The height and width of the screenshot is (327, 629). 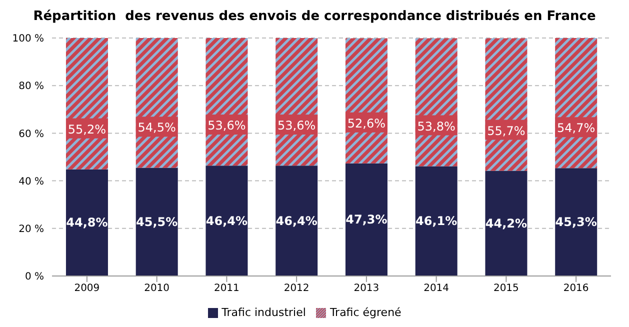 I want to click on data-label: 53,8%, so click(x=436, y=126).